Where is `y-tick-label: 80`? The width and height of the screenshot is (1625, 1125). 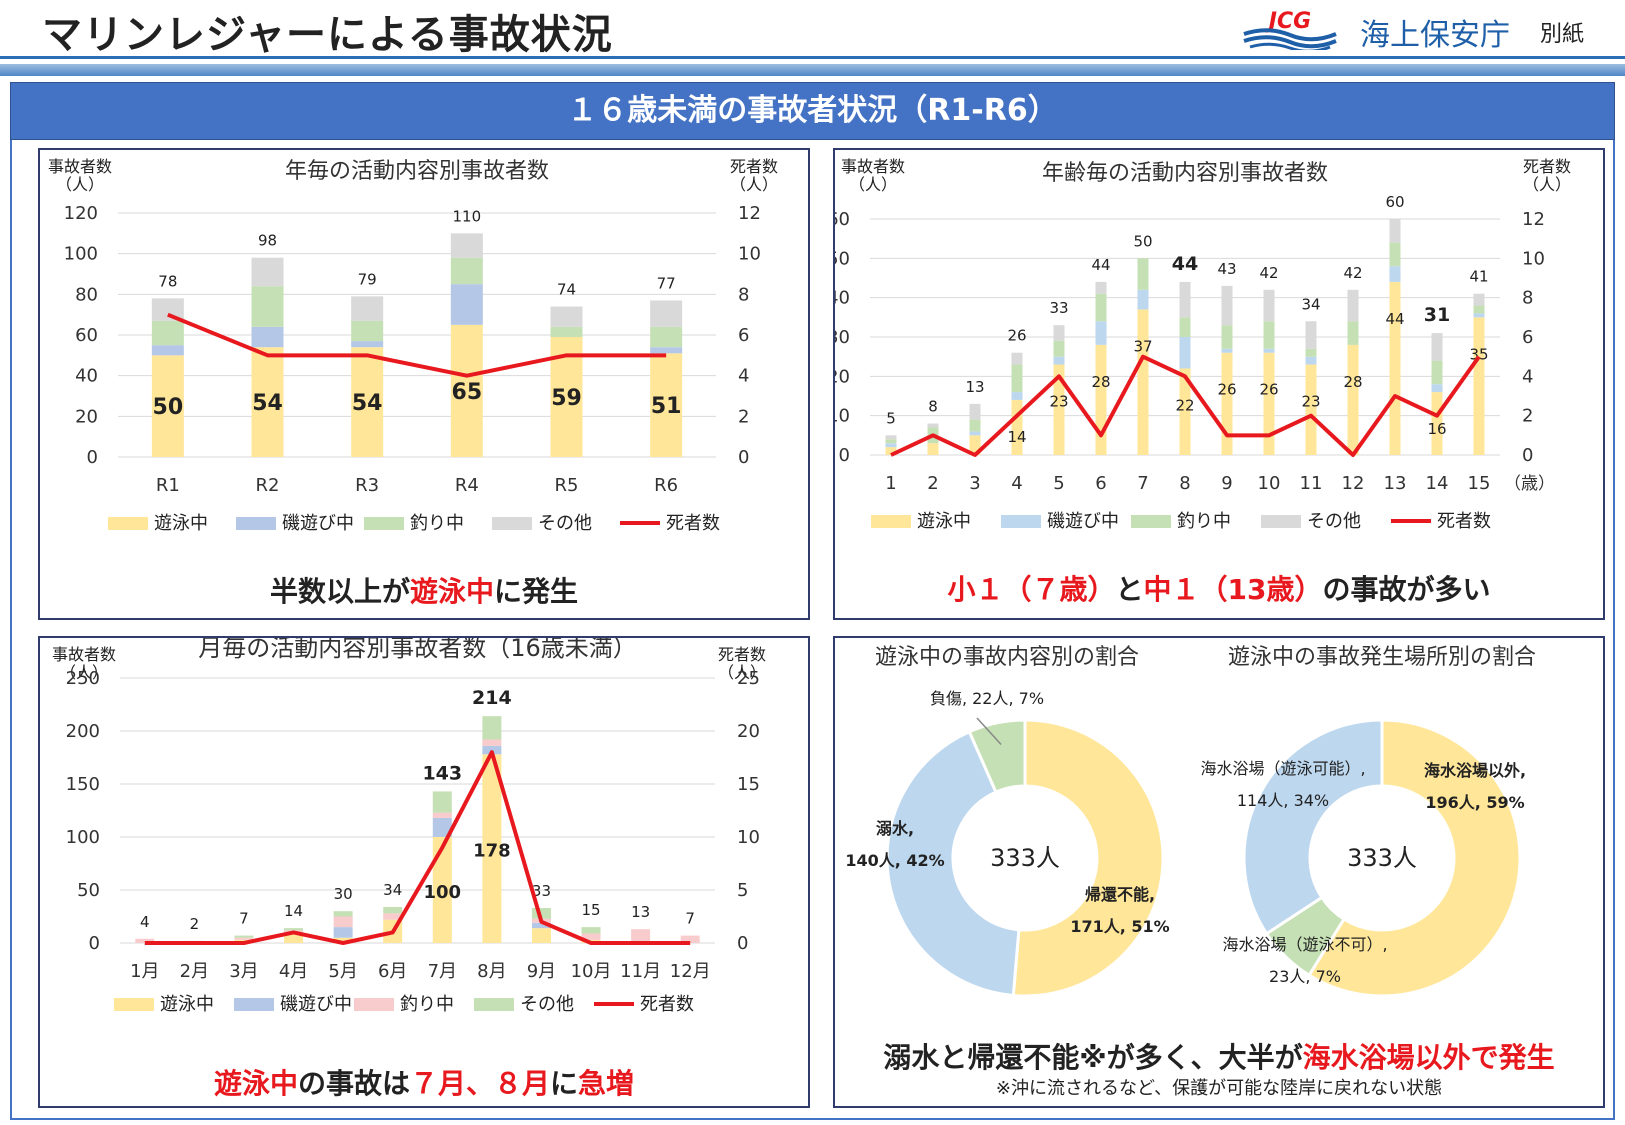 y-tick-label: 80 is located at coordinates (86, 294).